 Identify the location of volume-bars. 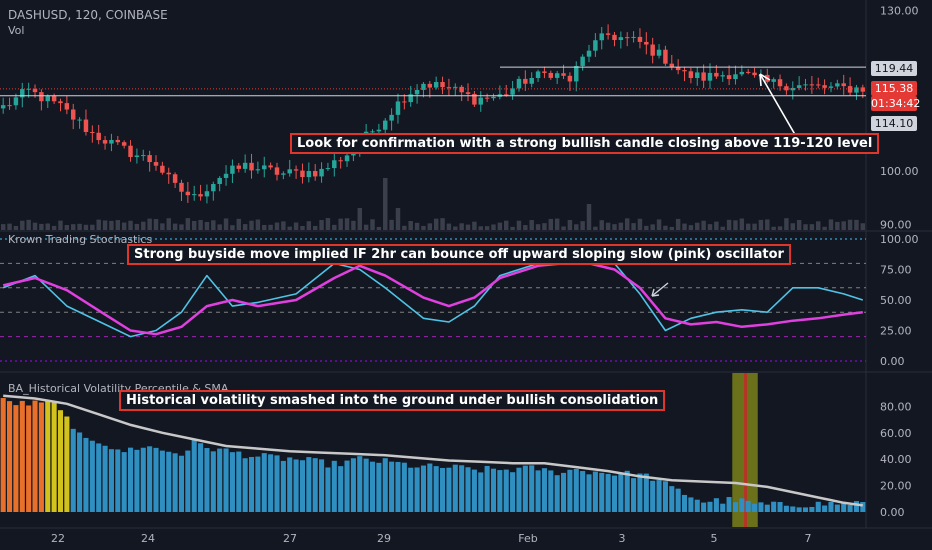
(433, 204).